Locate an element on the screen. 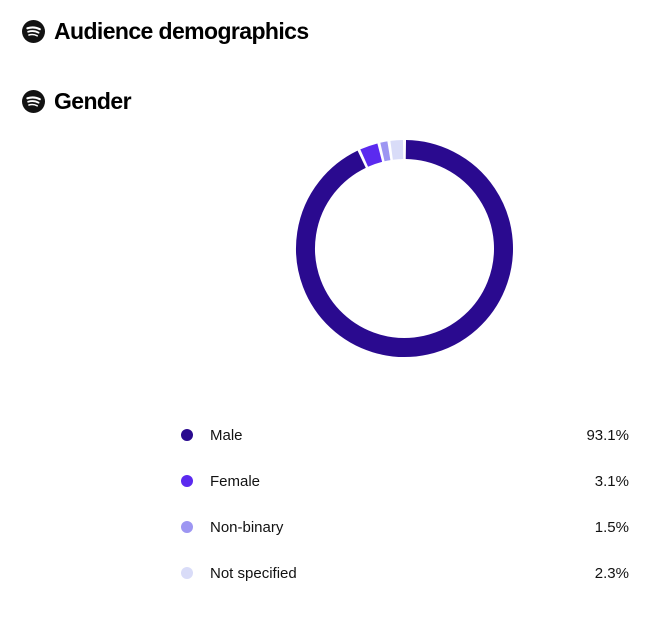 This screenshot has width=669, height=618. legend-item: Not specified 2.3% is located at coordinates (405, 573).